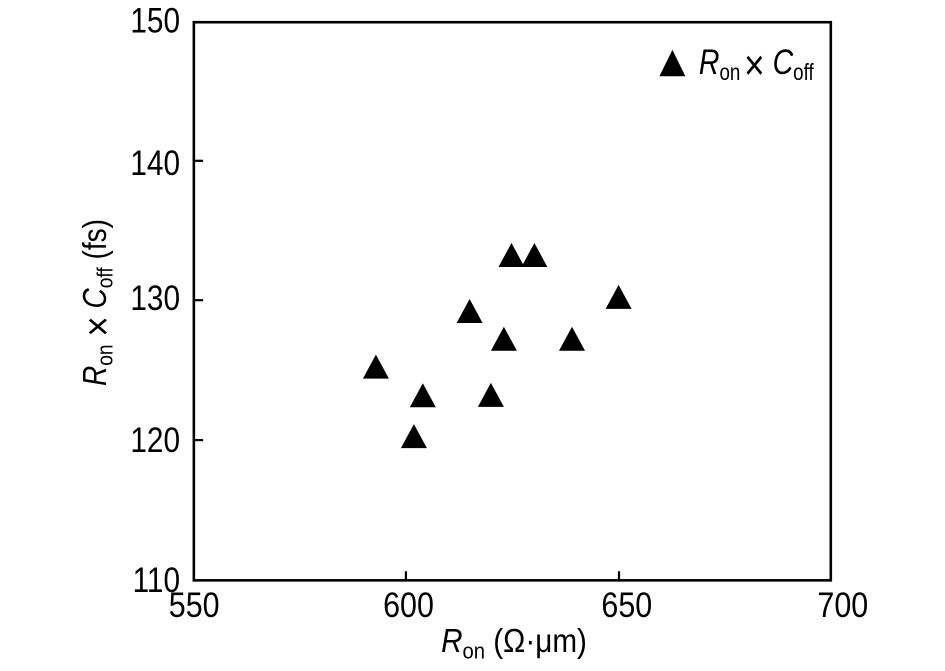 This screenshot has width=945, height=671. What do you see at coordinates (514, 642) in the screenshot?
I see `svg-text: Ron (Ω·μm)` at bounding box center [514, 642].